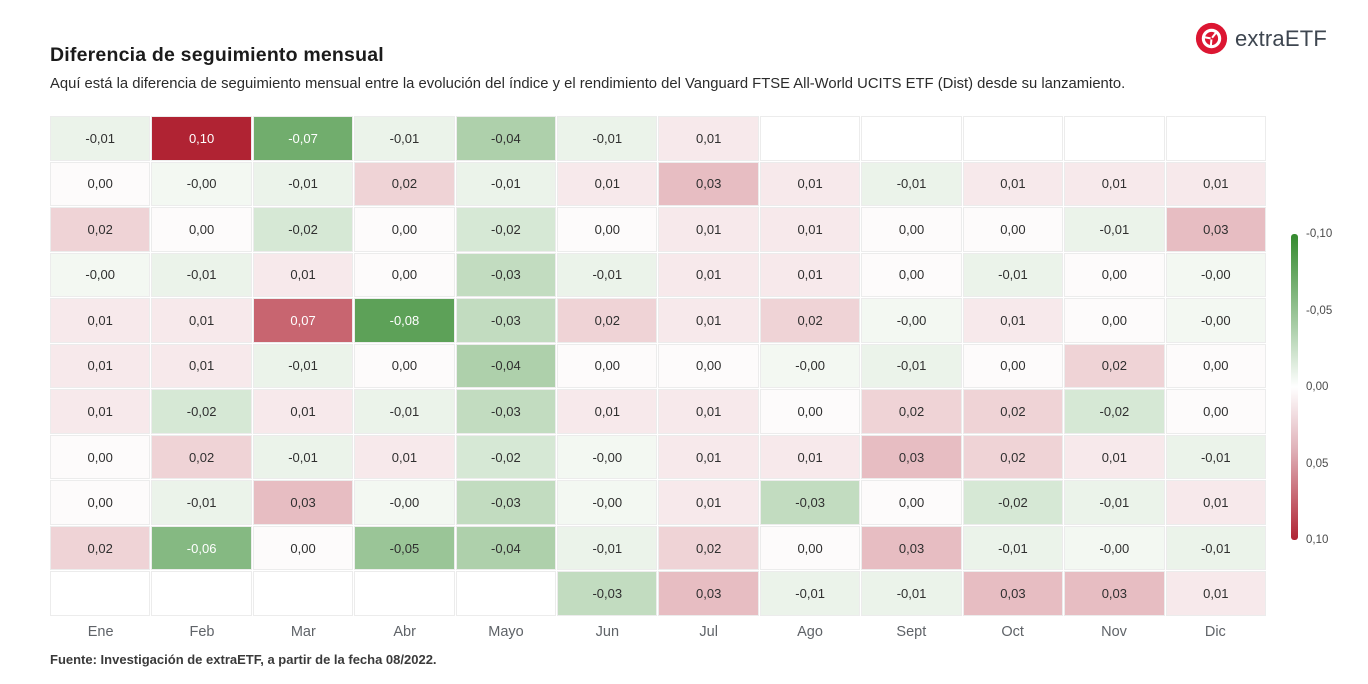  Describe the element at coordinates (404, 320) in the screenshot. I see `heatmap-cell: -0,08` at that location.